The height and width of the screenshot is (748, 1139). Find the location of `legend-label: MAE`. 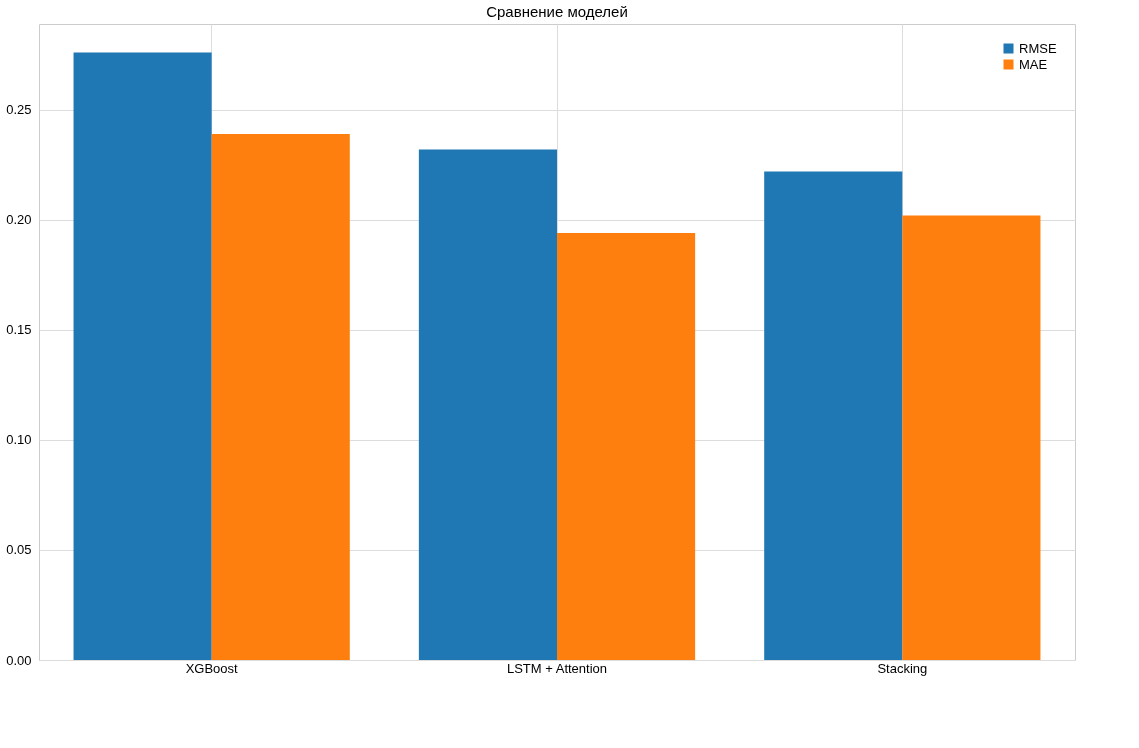

legend-label: MAE is located at coordinates (1033, 64).